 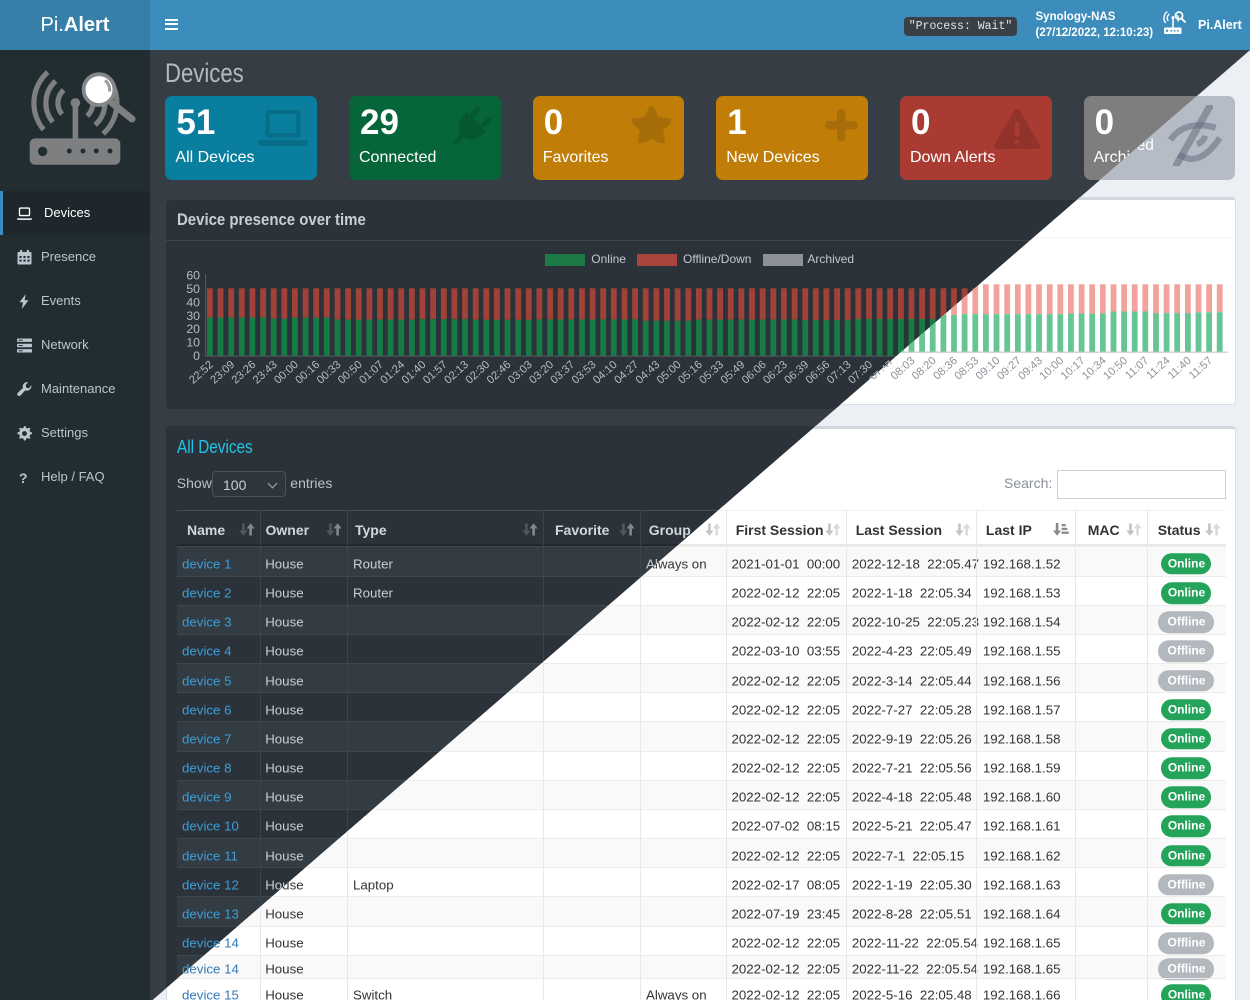 I want to click on svg-text: 0, so click(x=196, y=356).